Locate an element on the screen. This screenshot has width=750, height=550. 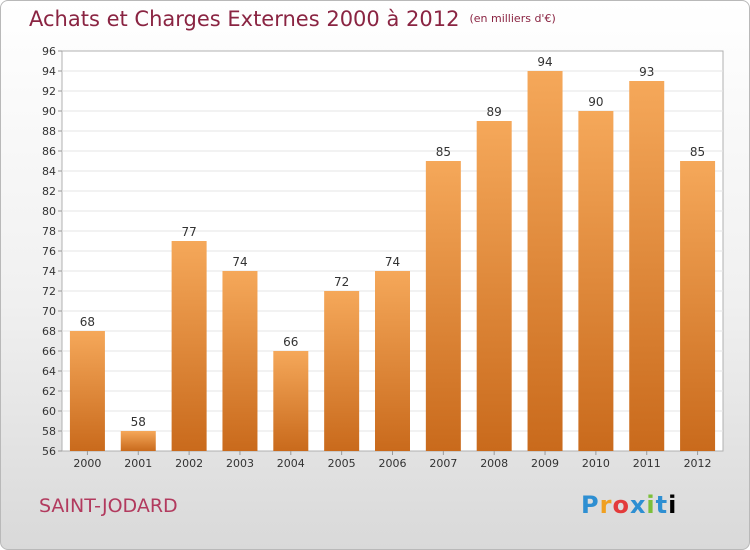
y-tick-label: 76 is located at coordinates (49, 251).